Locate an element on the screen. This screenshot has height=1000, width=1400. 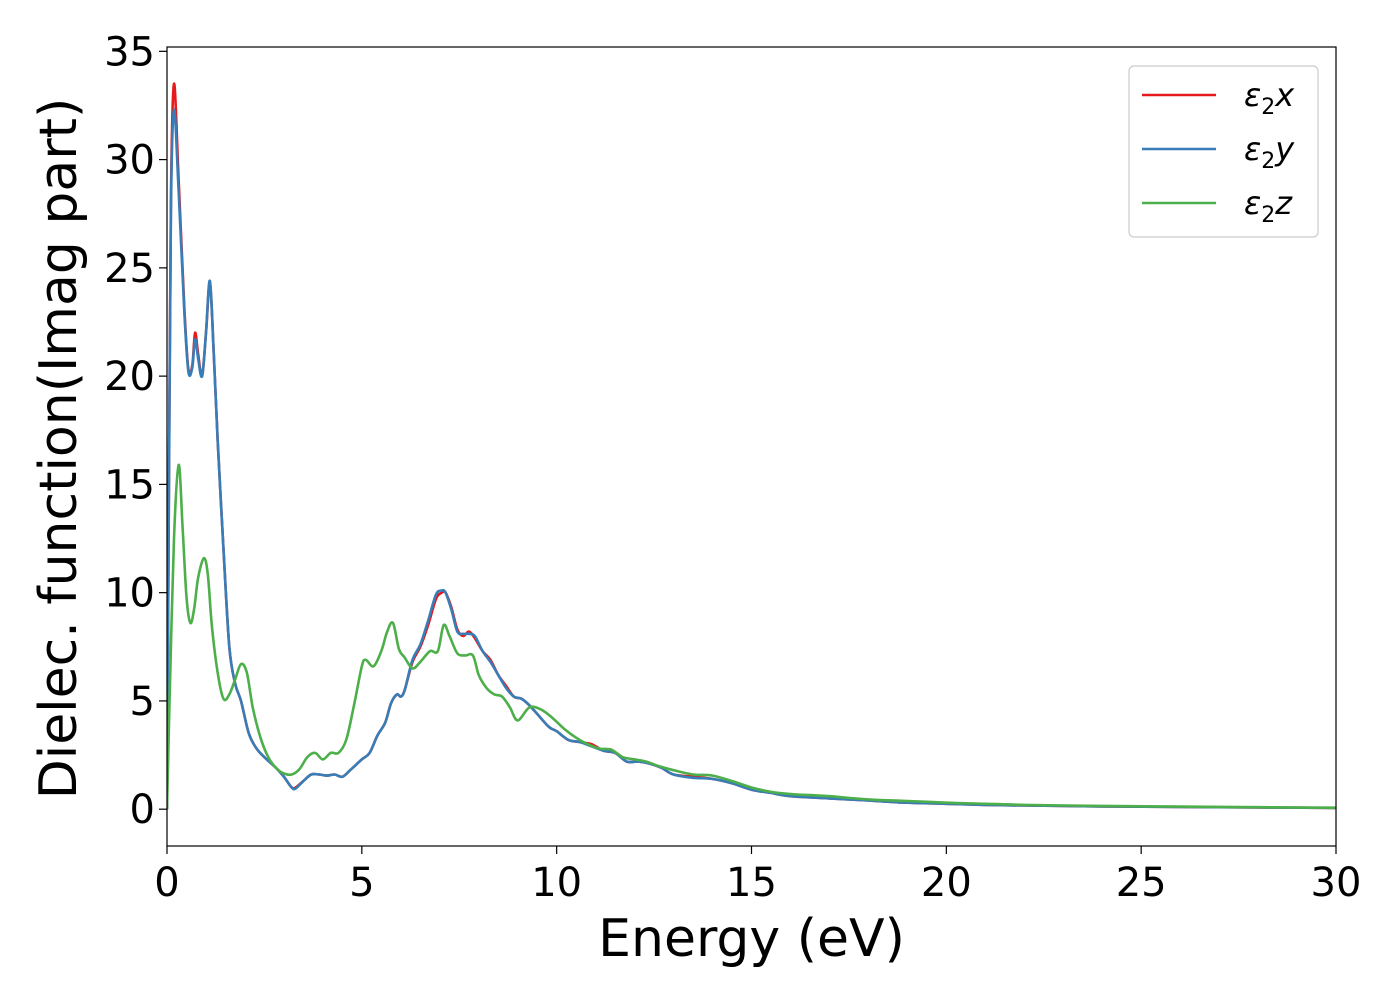
y-tick-label: 25 is located at coordinates (129, 269).